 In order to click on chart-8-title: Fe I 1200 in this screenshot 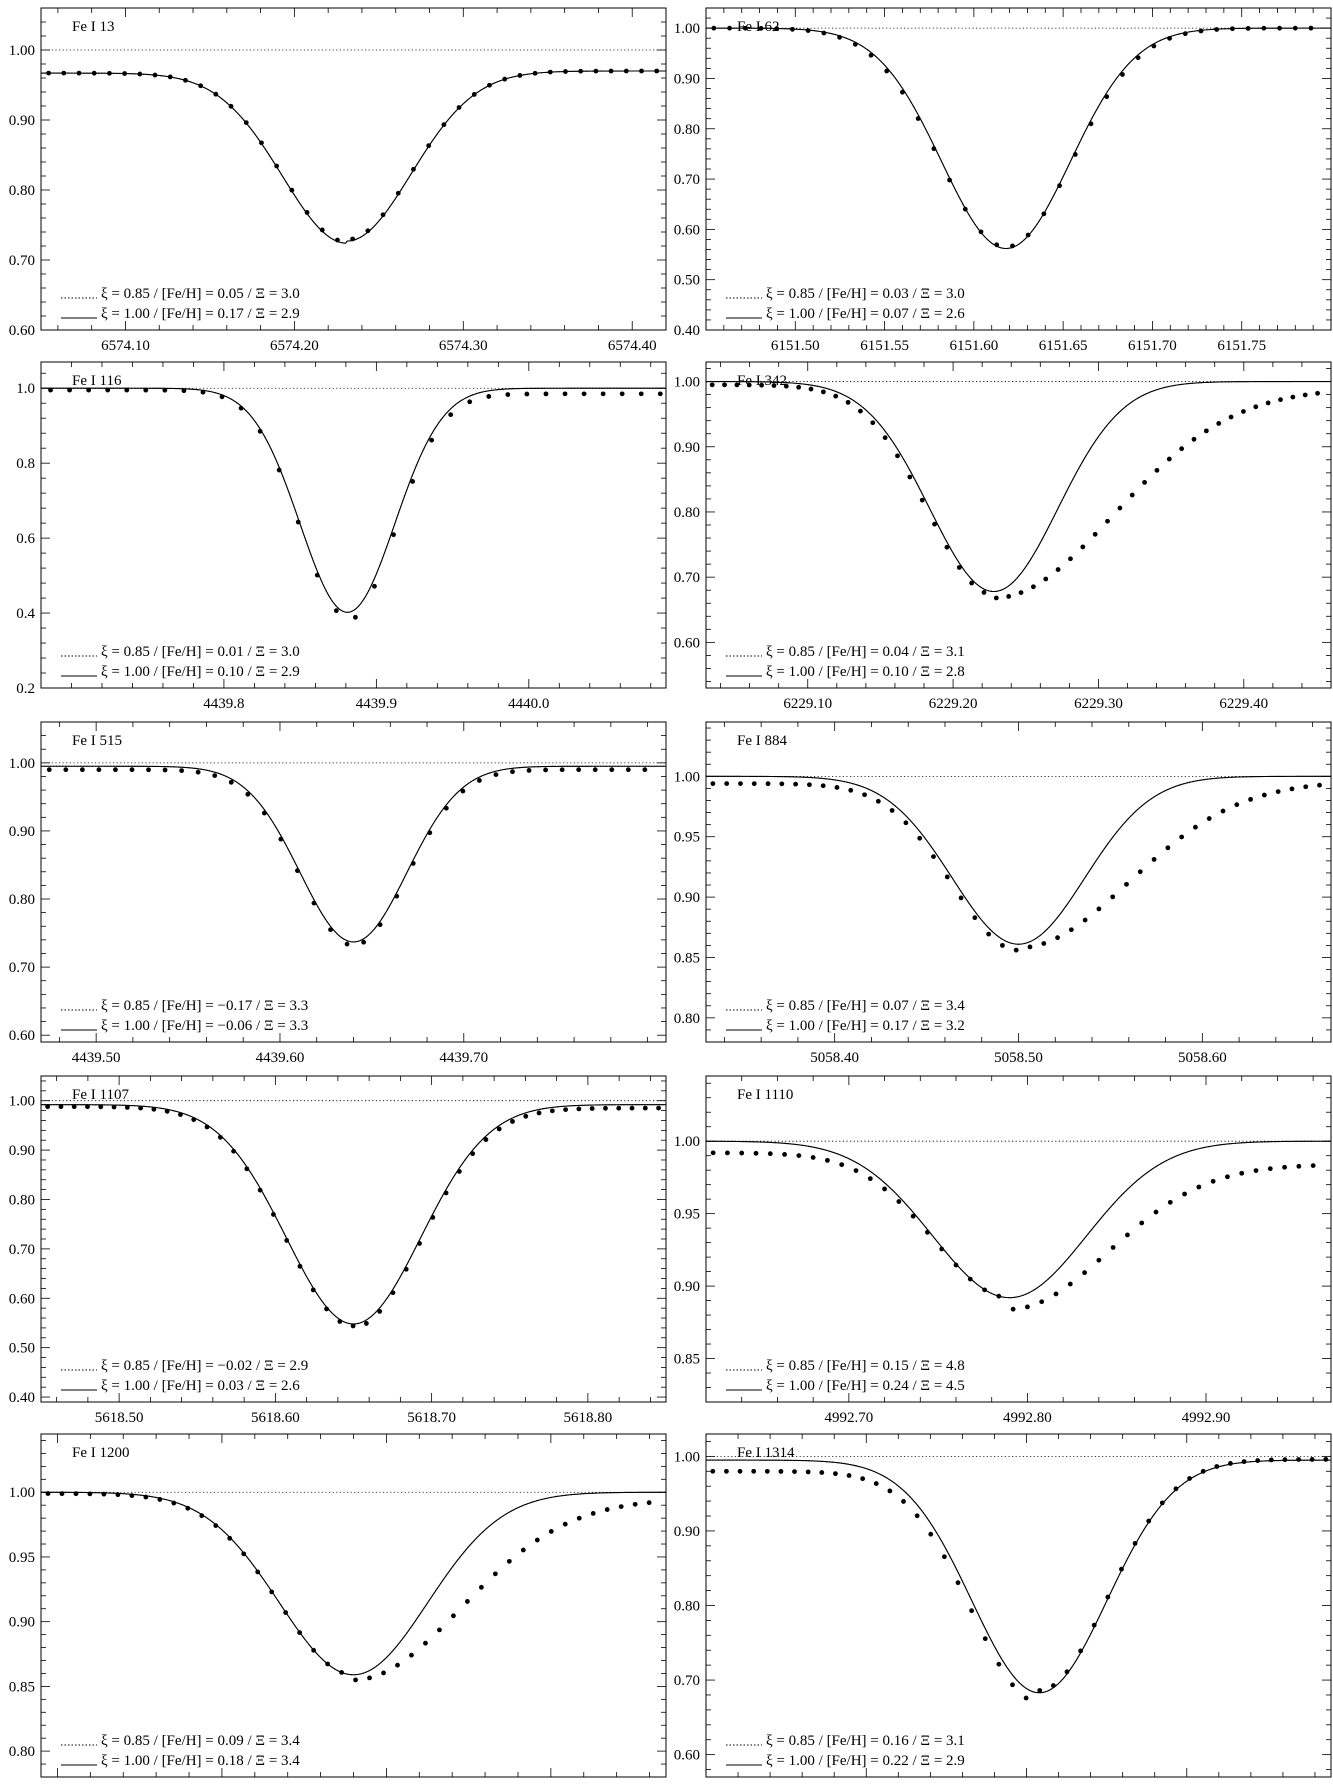, I will do `click(101, 1453)`.